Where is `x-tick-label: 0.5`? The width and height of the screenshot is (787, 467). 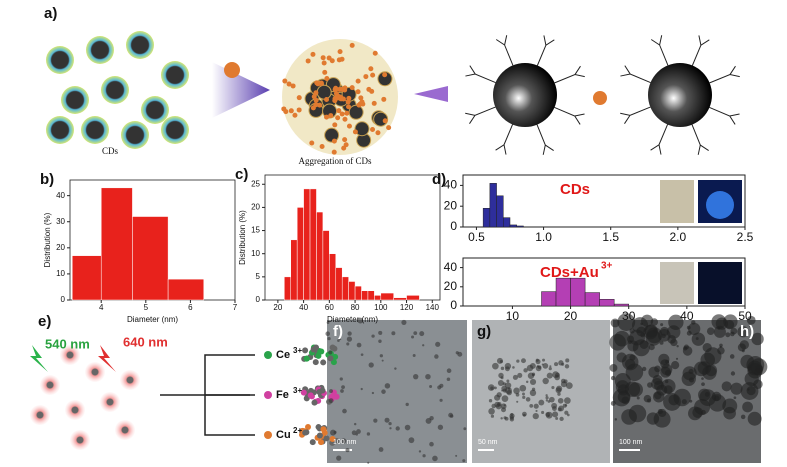 x-tick-label: 0.5 is located at coordinates (476, 237).